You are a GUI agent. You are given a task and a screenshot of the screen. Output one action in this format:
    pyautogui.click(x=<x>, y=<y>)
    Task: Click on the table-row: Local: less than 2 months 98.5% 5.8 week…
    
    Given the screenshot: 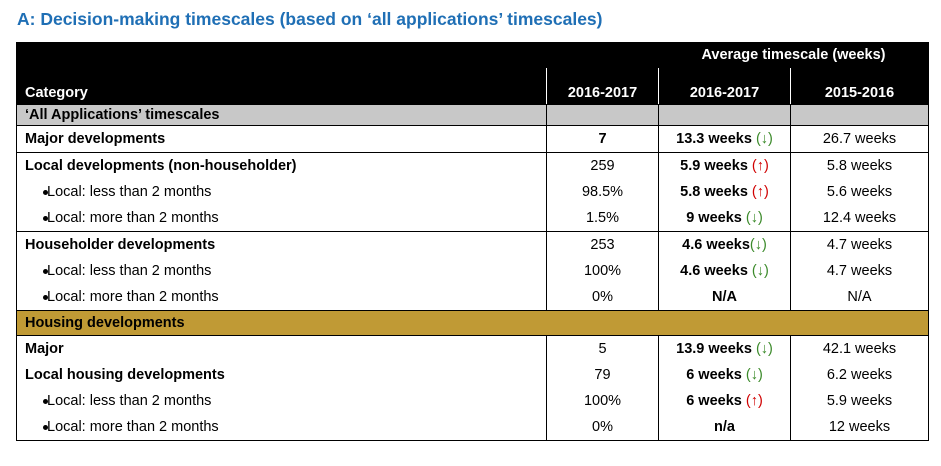 What is the action you would take?
    pyautogui.click(x=472, y=192)
    